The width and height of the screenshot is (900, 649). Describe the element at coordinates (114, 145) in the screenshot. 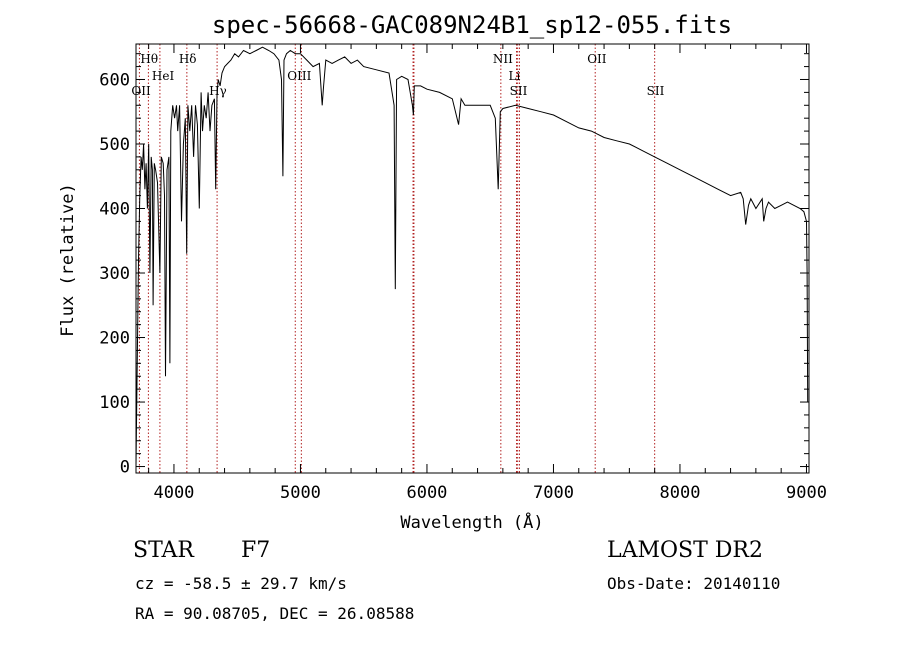

I see `y-tick-label: 500` at that location.